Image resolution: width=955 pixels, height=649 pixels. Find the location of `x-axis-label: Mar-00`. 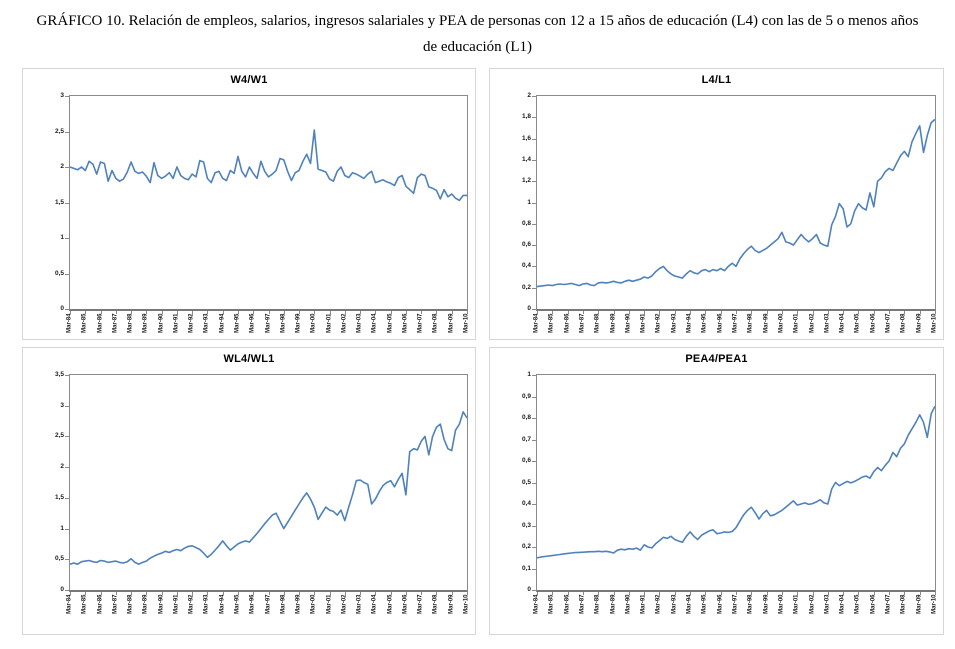

x-axis-label: Mar-00 is located at coordinates (781, 323).